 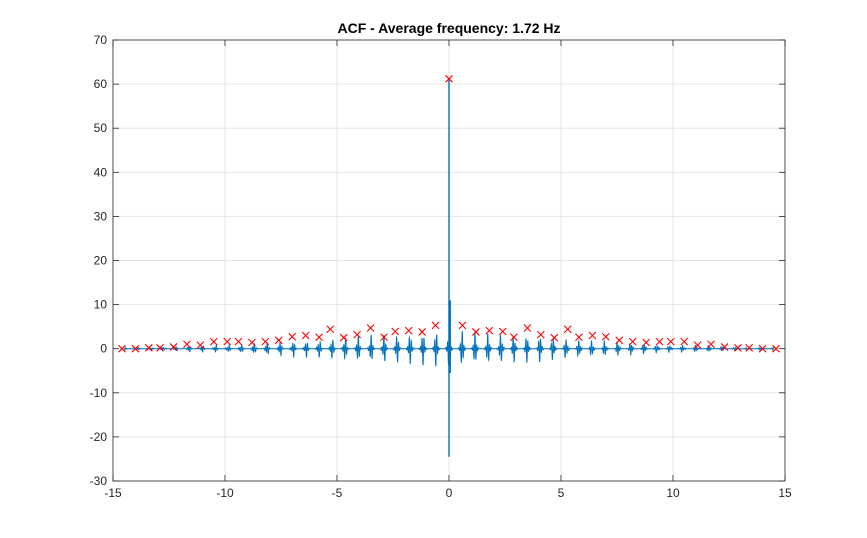 I want to click on y-tick-label: -20, so click(x=99, y=437).